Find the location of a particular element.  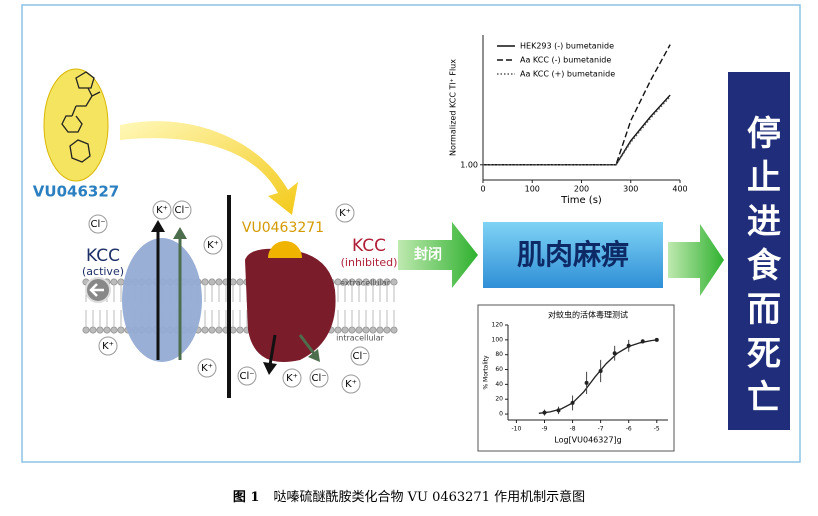

kcc-active is located at coordinates (162, 300).